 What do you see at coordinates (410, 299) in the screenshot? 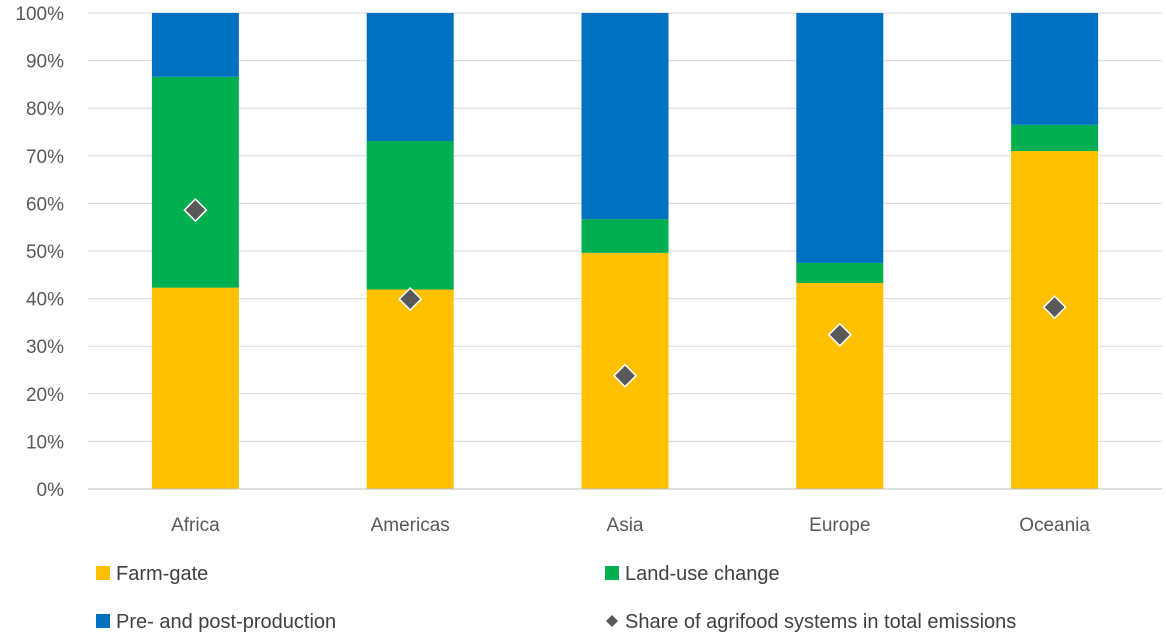
I see `marker-americas` at bounding box center [410, 299].